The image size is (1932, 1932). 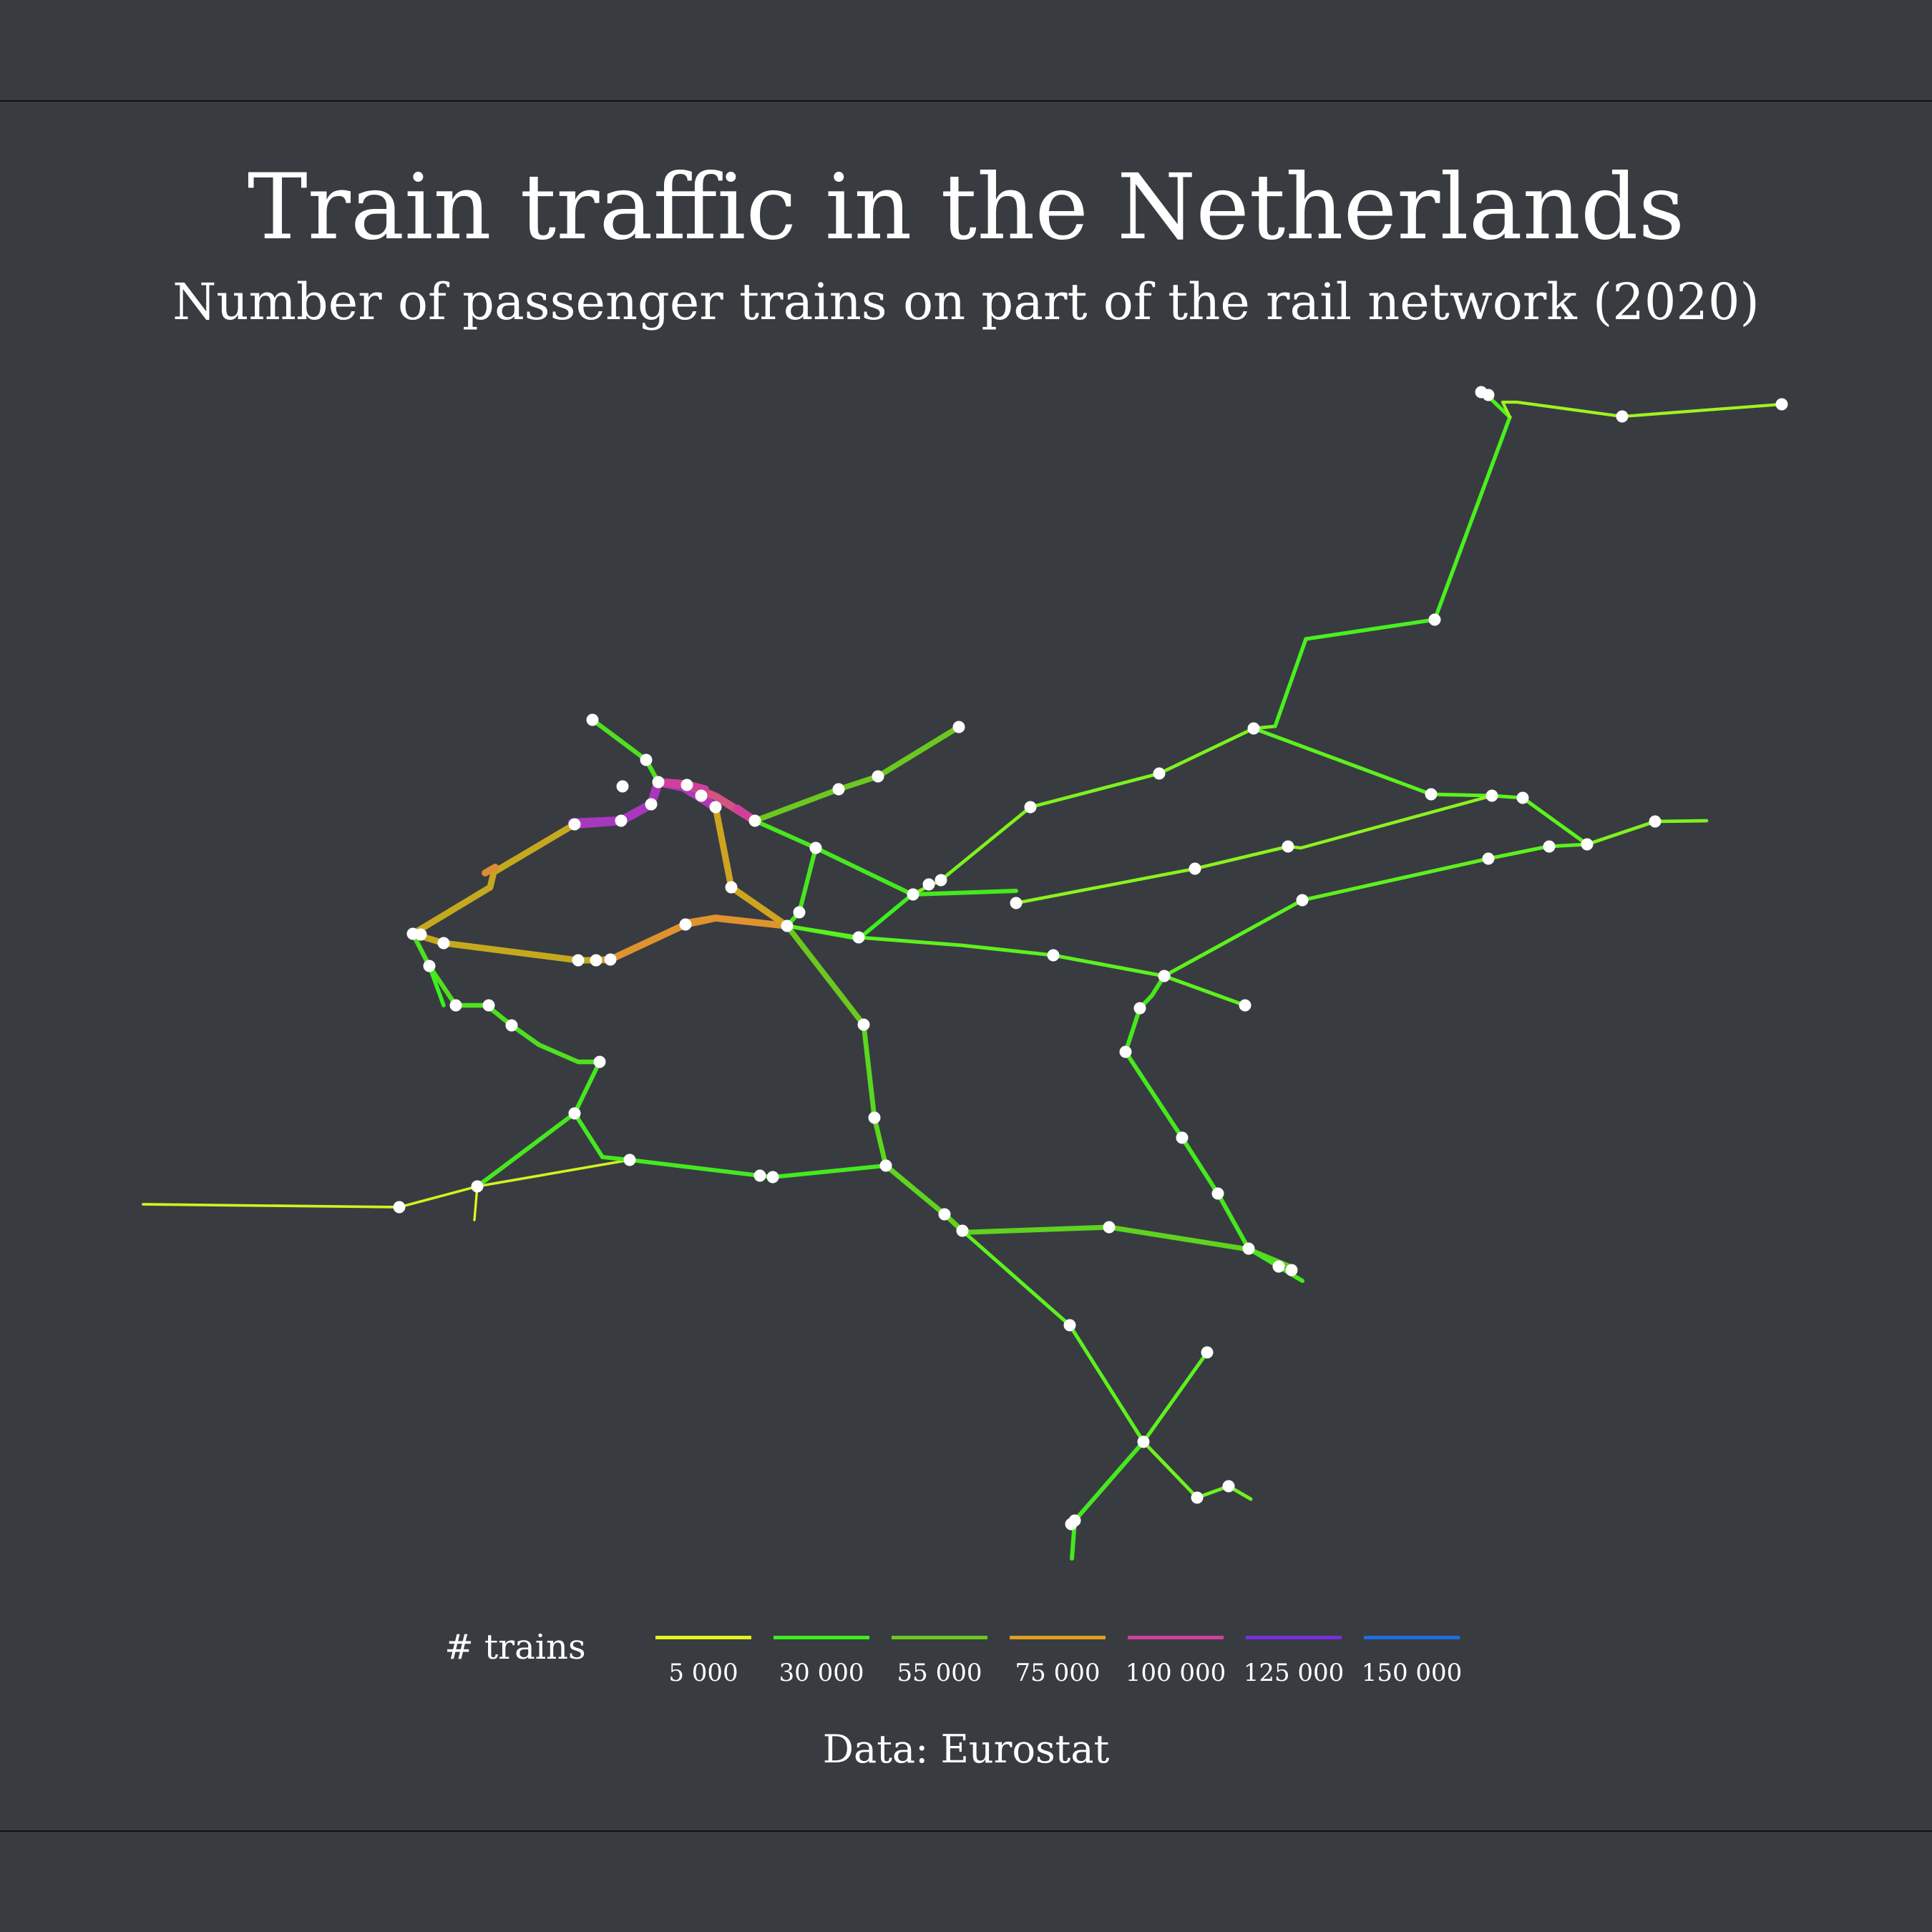 What do you see at coordinates (1294, 1673) in the screenshot?
I see `legend-label: 125 000` at bounding box center [1294, 1673].